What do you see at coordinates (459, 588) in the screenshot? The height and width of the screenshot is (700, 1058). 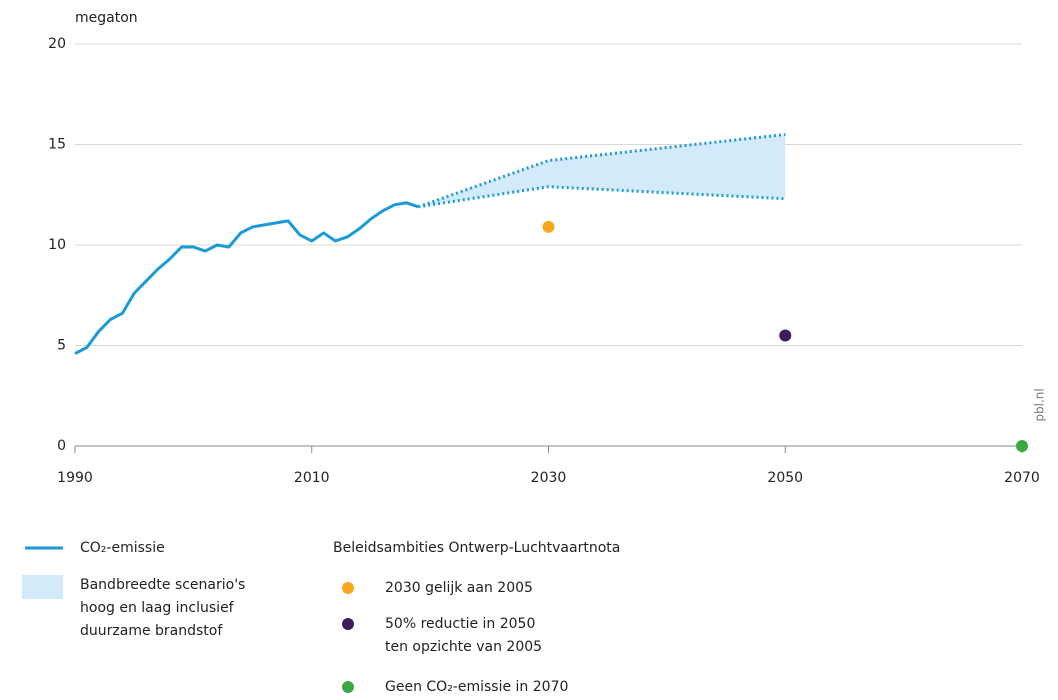 I see `legend-label: 2030 gelijk aan 2005` at bounding box center [459, 588].